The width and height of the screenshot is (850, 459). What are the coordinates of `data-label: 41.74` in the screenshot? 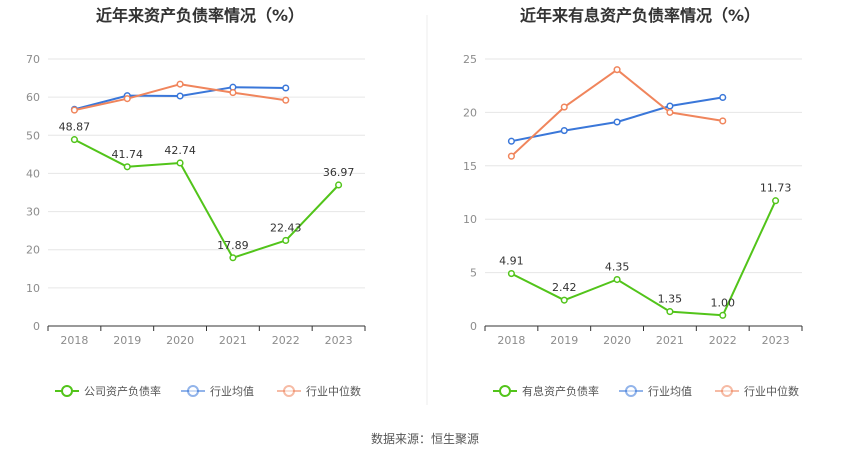 It's located at (128, 154).